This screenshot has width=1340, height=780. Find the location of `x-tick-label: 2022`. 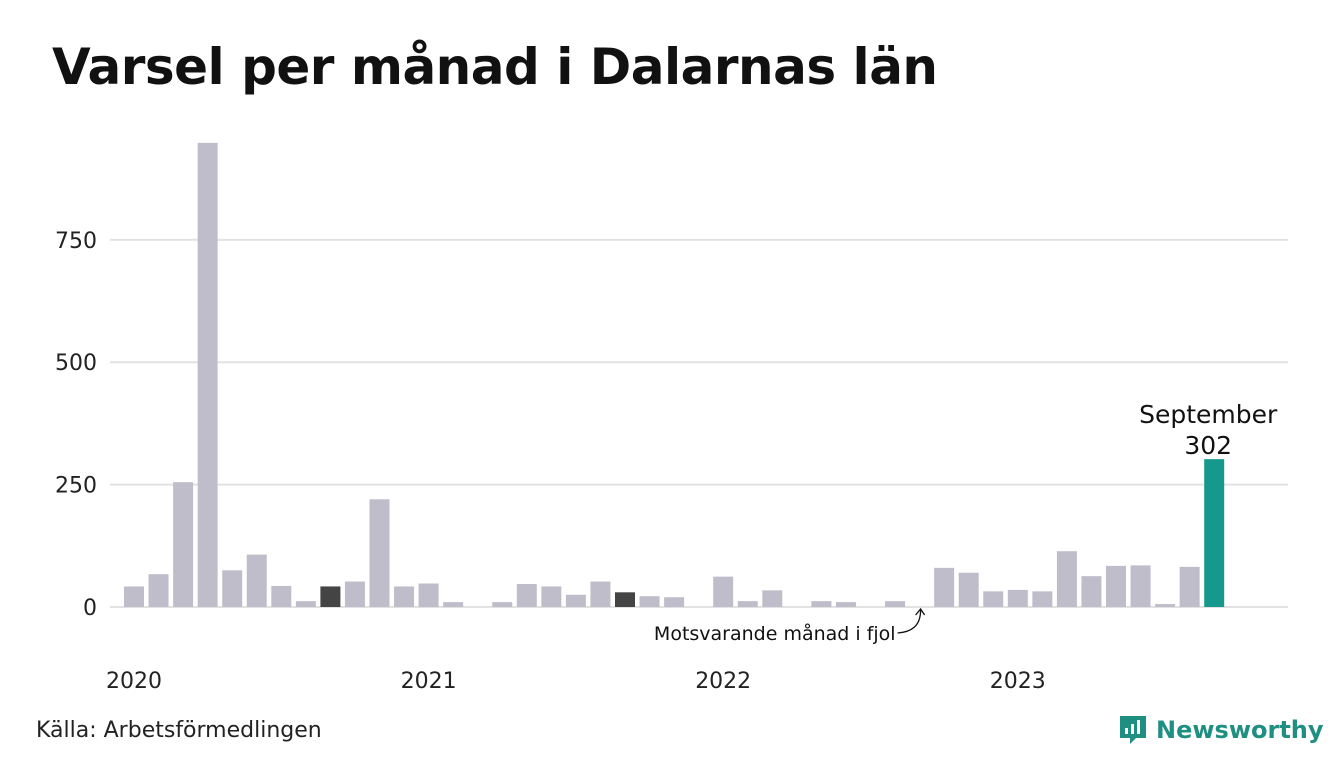

x-tick-label: 2022 is located at coordinates (723, 681).